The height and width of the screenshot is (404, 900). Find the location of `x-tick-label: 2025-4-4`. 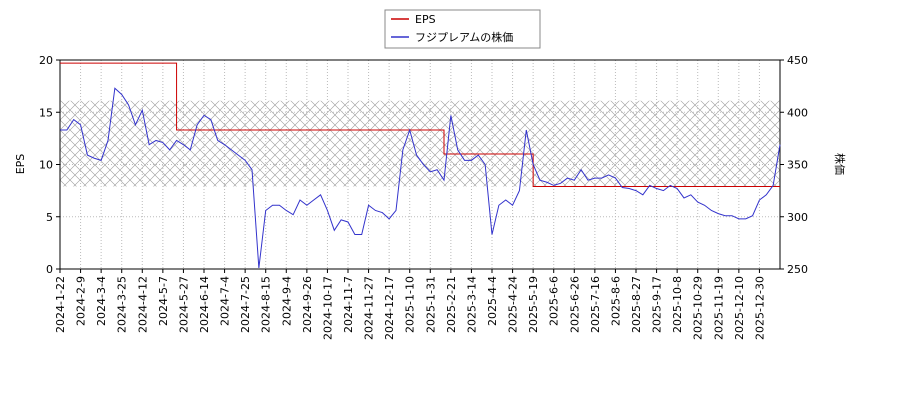

x-tick-label: 2025-4-4 is located at coordinates (492, 301).